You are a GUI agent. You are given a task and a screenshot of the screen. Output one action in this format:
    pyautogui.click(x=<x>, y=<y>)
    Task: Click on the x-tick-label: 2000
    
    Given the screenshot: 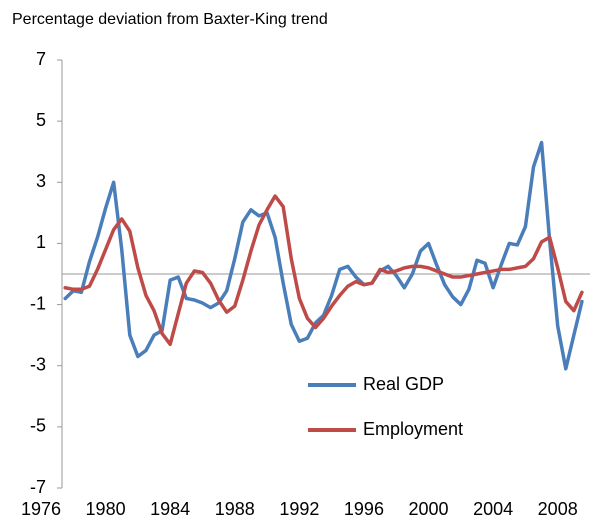 What is the action you would take?
    pyautogui.click(x=429, y=509)
    